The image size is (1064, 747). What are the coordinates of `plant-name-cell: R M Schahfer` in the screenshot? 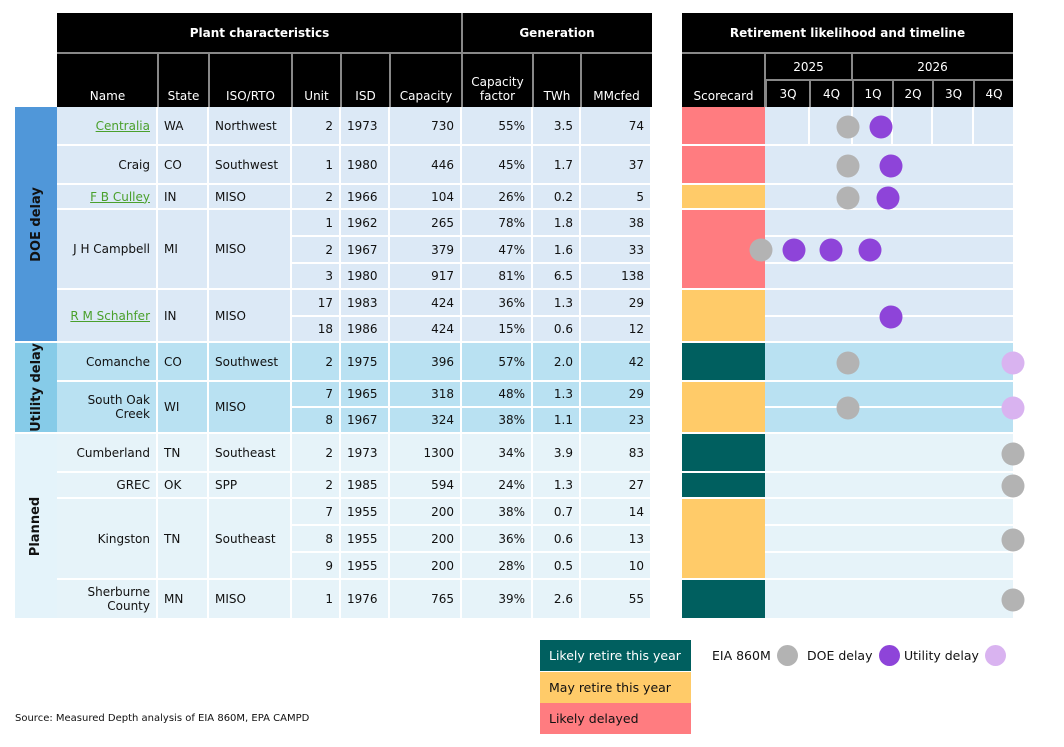 It's located at (107, 316).